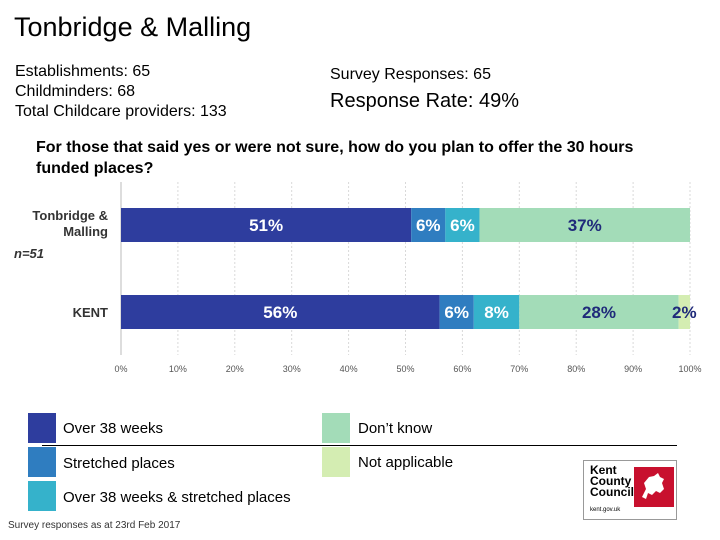 This screenshot has height=540, width=720. What do you see at coordinates (75, 91) in the screenshot?
I see `childminders-count: Childminders: 68` at bounding box center [75, 91].